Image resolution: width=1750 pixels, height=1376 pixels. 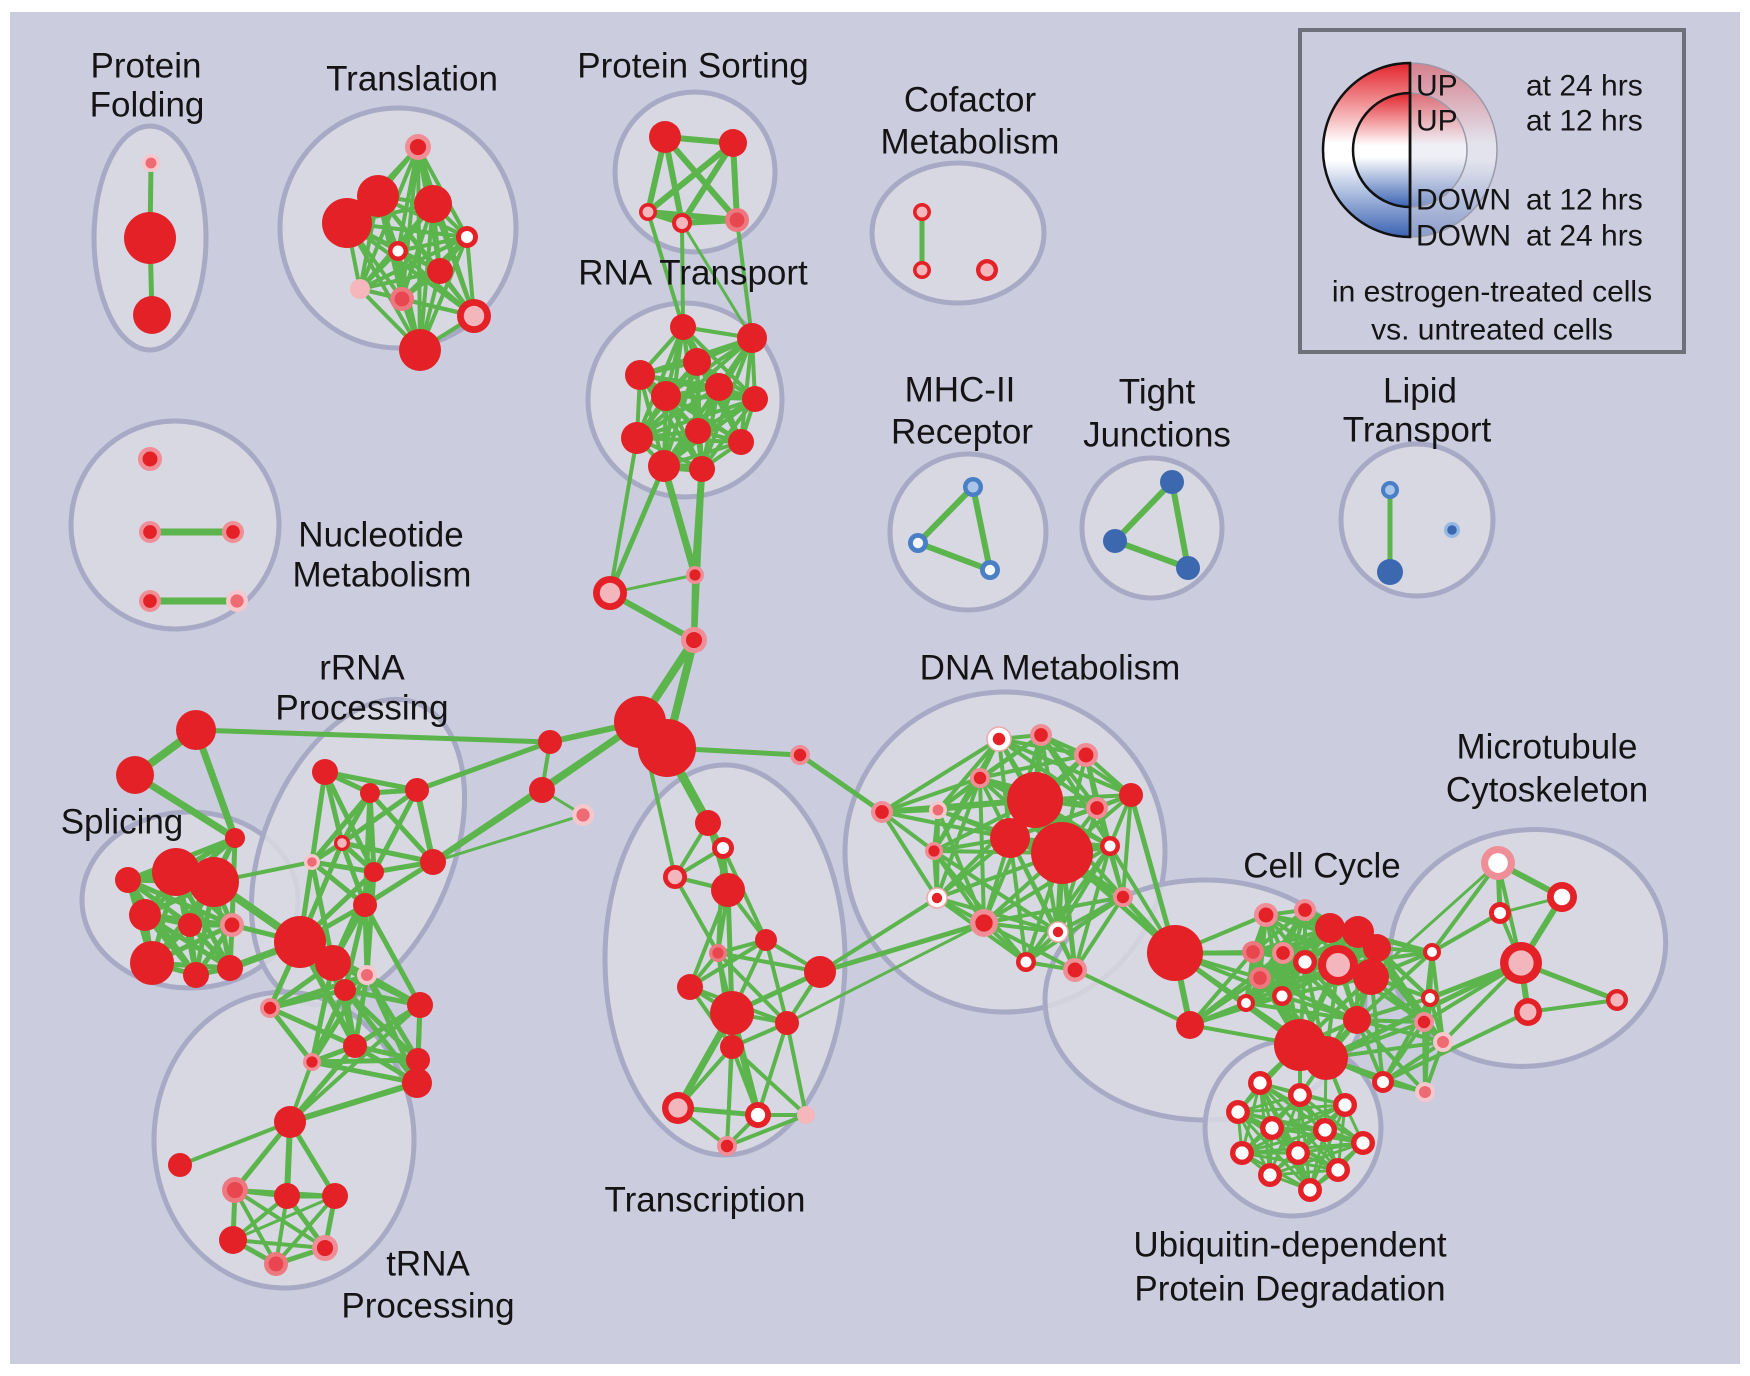 I want to click on legend-gradient-circle-left-r57, so click(x=1381, y=150).